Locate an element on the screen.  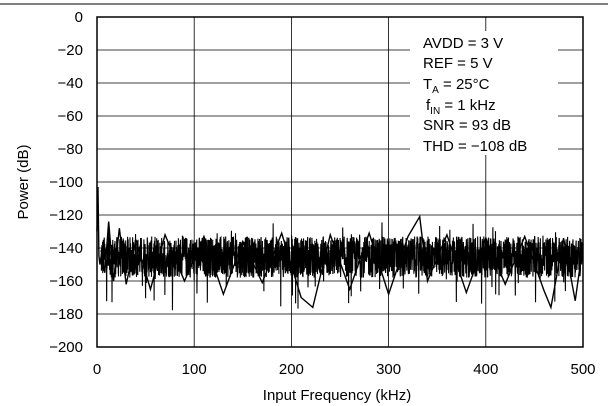
annotation-temp-sub: A is located at coordinates (435, 90).